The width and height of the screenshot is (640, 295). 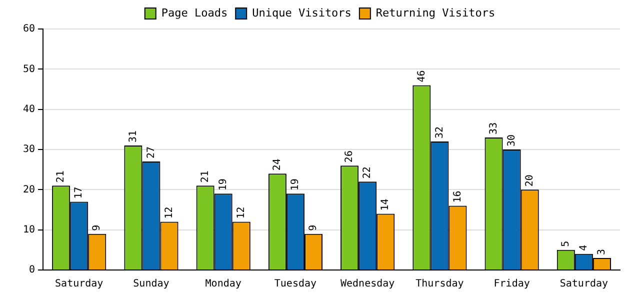 I want to click on data-label: 30, so click(x=512, y=140).